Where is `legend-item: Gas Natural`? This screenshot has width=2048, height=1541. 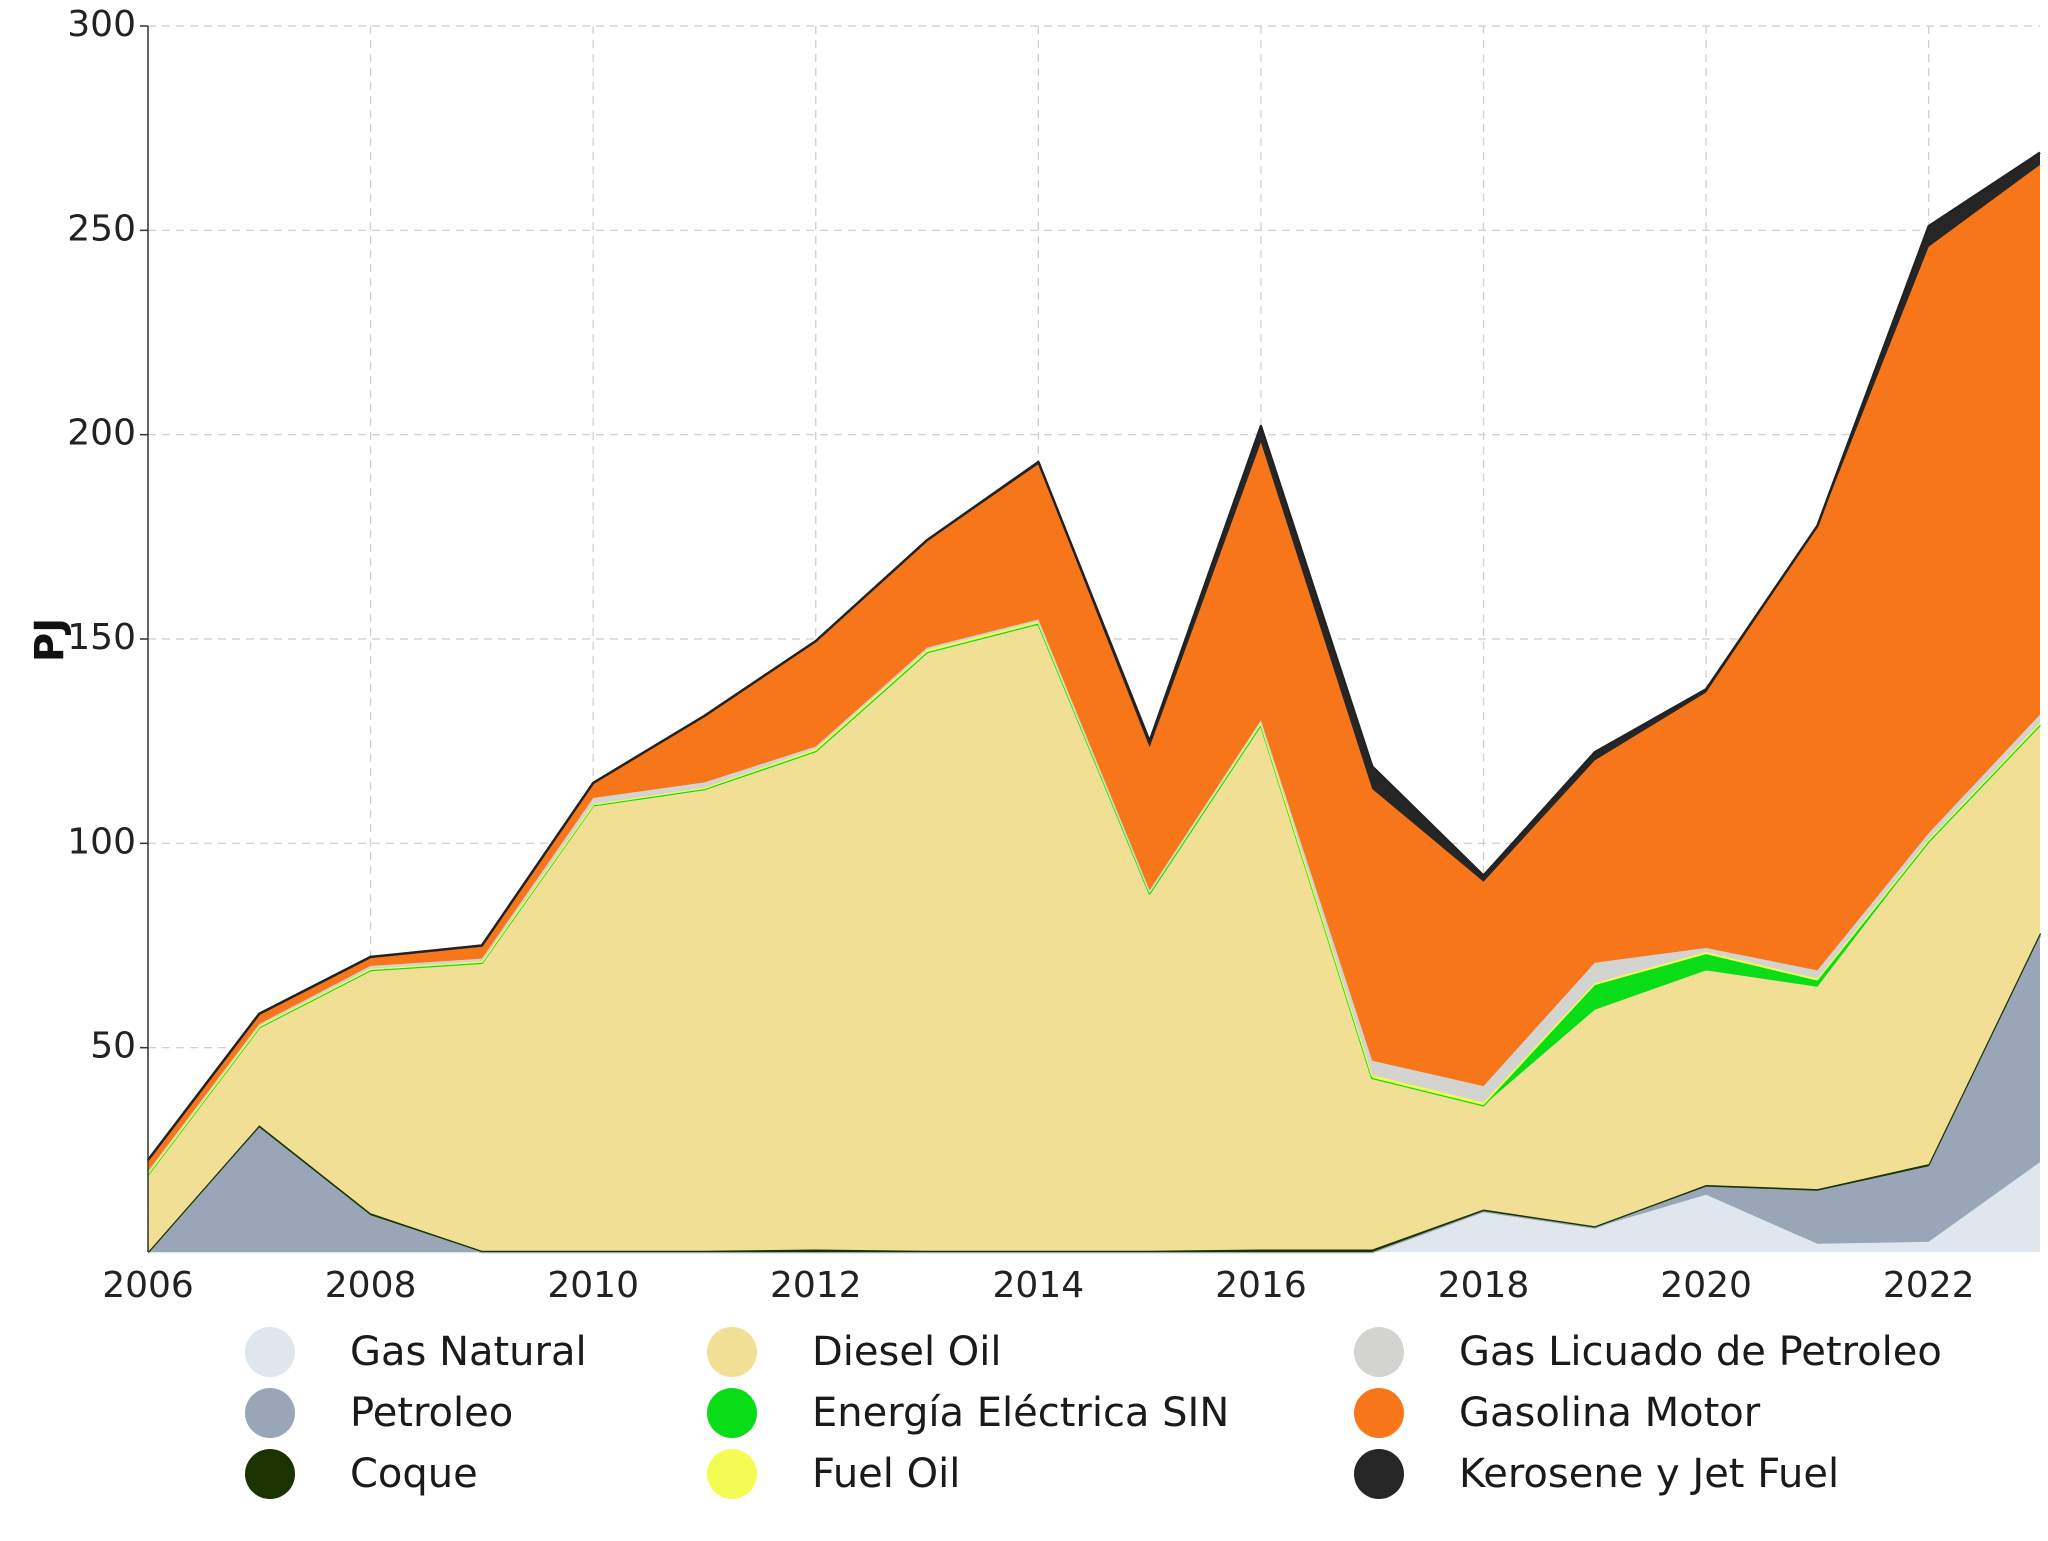 legend-item: Gas Natural is located at coordinates (416, 1352).